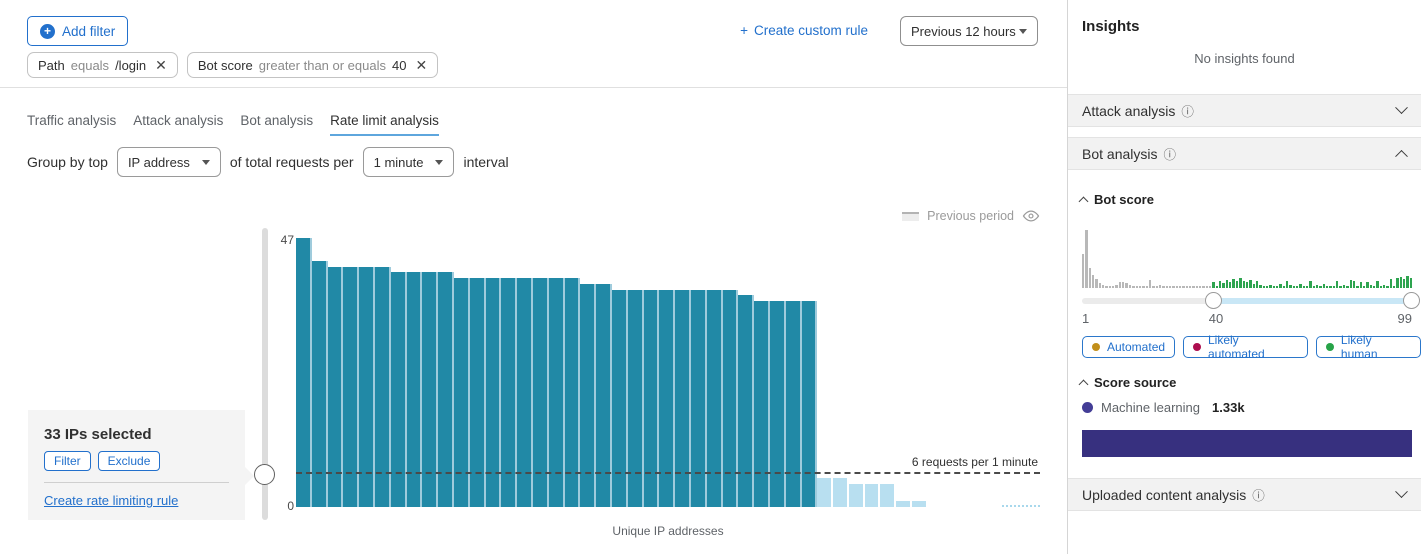 The height and width of the screenshot is (554, 1421). I want to click on filter-chip: Path equals/login ✕, so click(102, 65).